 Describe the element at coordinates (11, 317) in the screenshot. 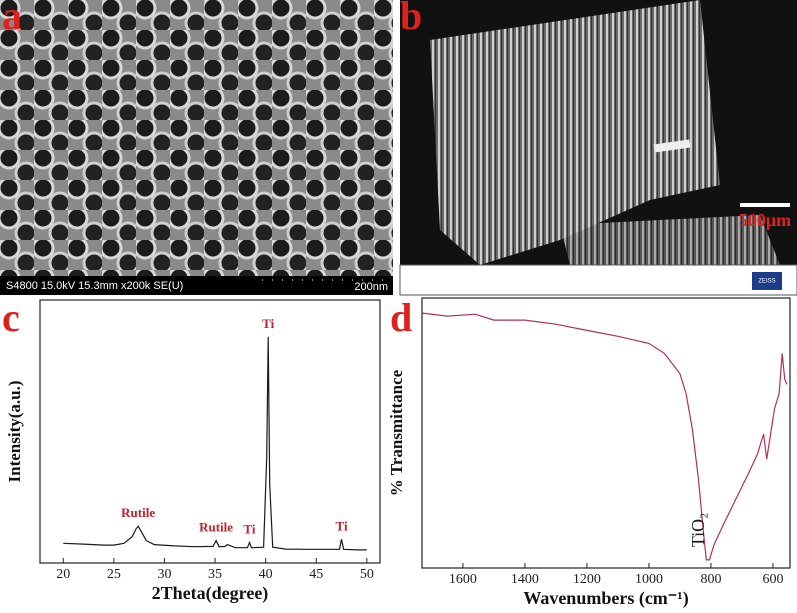

I see `panel-letter: c` at that location.